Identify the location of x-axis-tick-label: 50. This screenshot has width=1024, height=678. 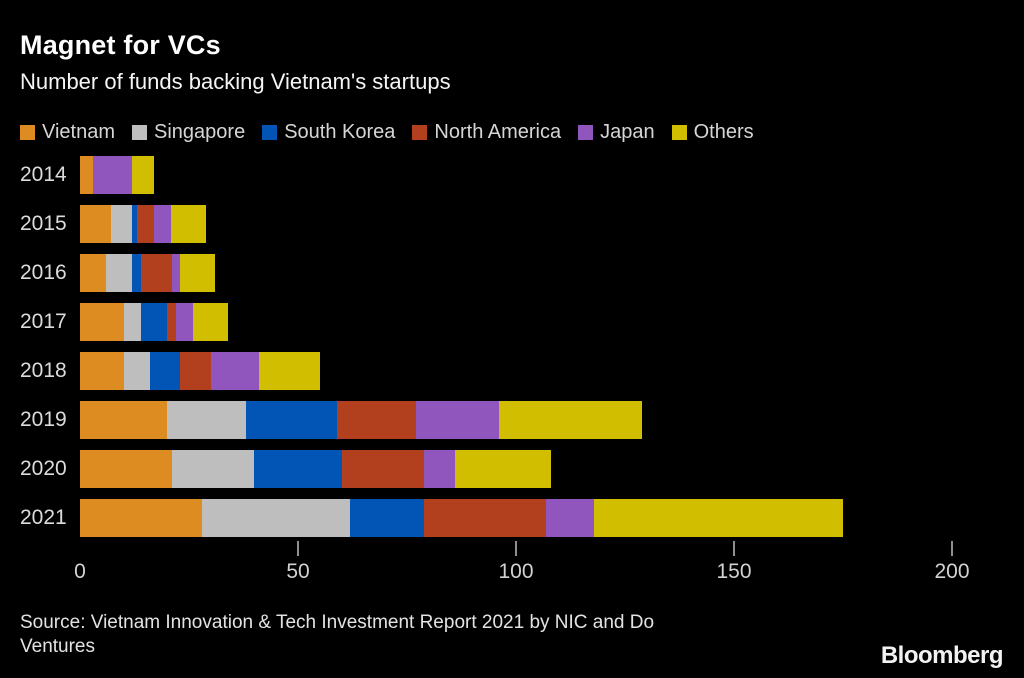
(298, 571).